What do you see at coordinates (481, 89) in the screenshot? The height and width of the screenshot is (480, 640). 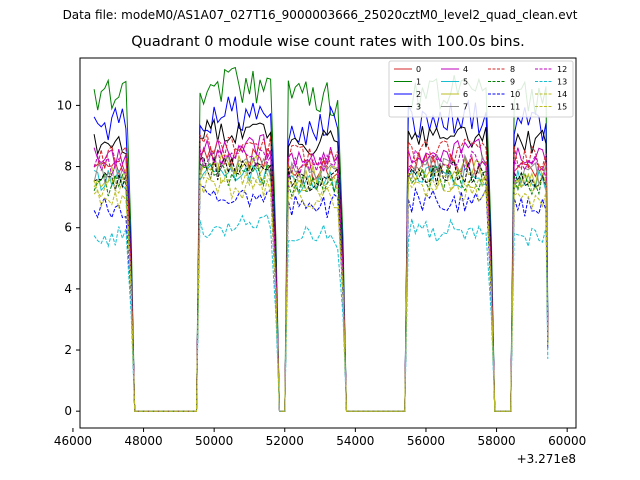 I see `legend-box` at bounding box center [481, 89].